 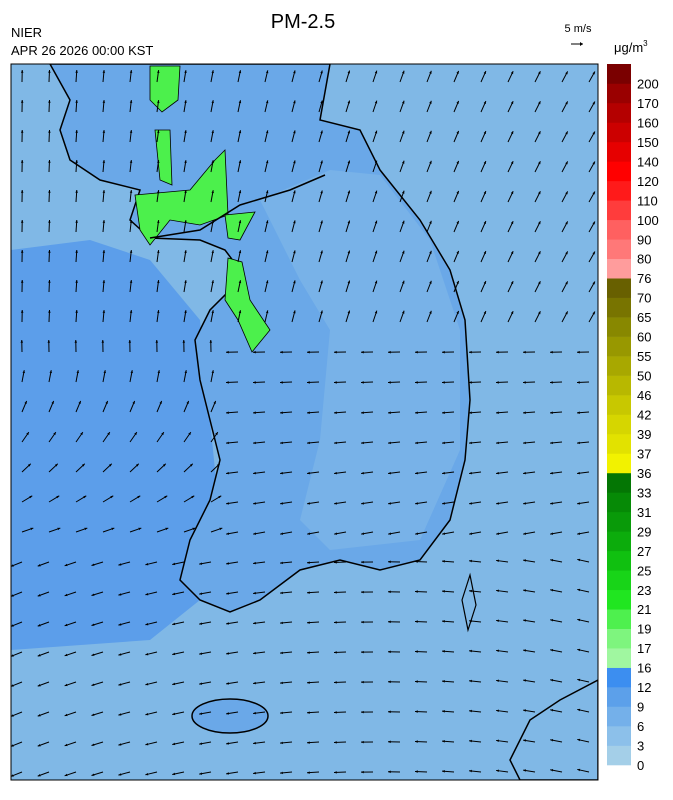 I want to click on colorbar-label: 25, so click(x=644, y=570).